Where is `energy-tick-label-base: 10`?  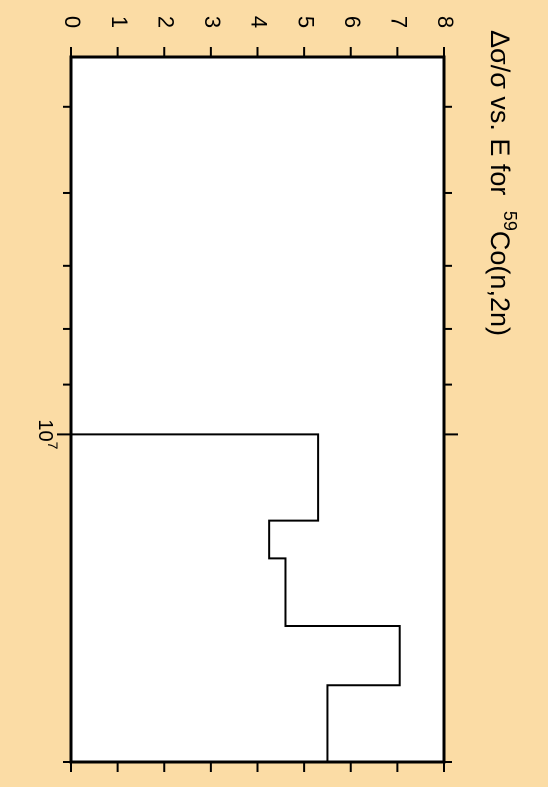
energy-tick-label-base: 10 is located at coordinates (45, 430).